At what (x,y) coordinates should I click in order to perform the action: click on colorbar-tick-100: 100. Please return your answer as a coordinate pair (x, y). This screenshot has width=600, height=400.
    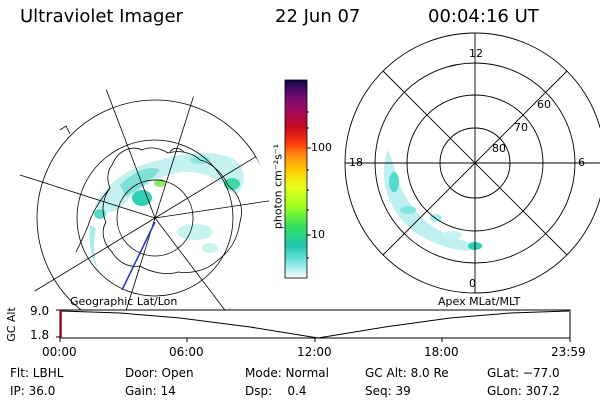
    Looking at the image, I should click on (321, 147).